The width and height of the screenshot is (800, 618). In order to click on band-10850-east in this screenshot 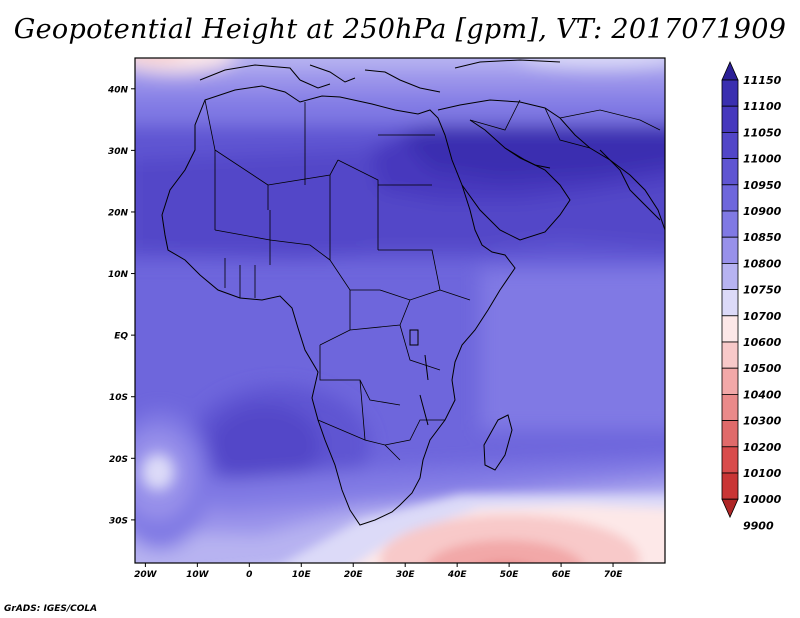, I will do `click(572, 350)`.